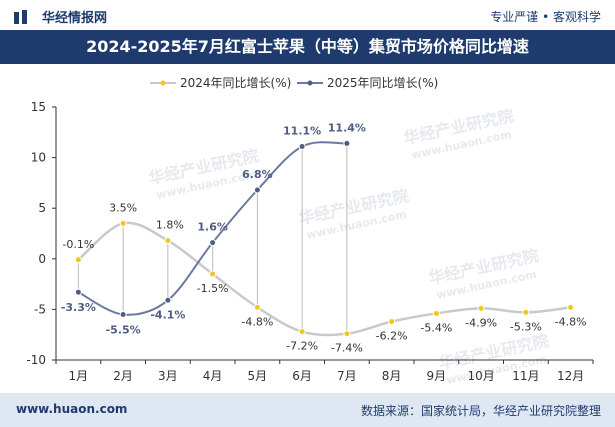 This screenshot has width=615, height=427. What do you see at coordinates (526, 326) in the screenshot?
I see `data-label-2024: -5.3%` at bounding box center [526, 326].